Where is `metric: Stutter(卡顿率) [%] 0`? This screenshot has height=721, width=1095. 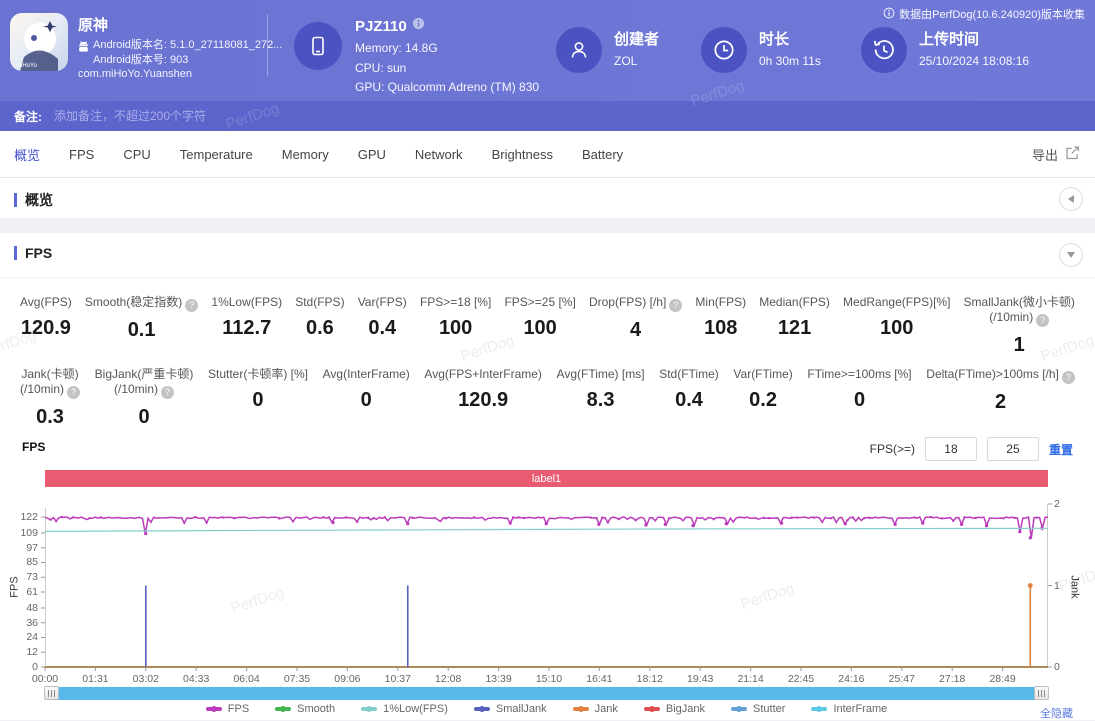 metric: Stutter(卡顿率) [%] 0 is located at coordinates (258, 398).